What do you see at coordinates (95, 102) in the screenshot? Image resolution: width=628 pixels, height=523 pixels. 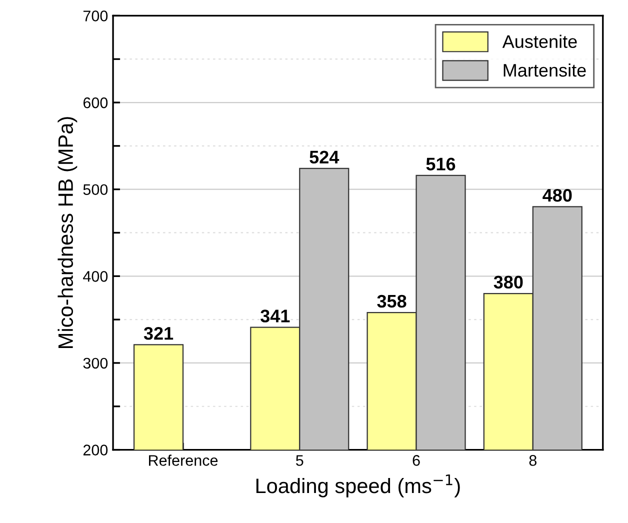 I see `y-tick-label: 600` at bounding box center [95, 102].